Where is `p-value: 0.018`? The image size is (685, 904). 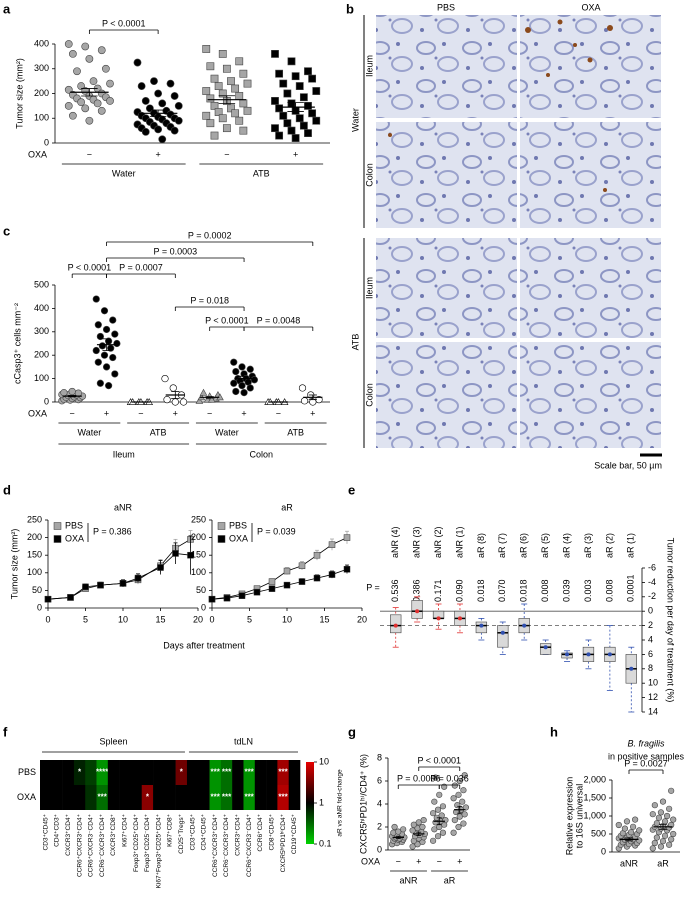 p-value: 0.018 is located at coordinates (481, 590).